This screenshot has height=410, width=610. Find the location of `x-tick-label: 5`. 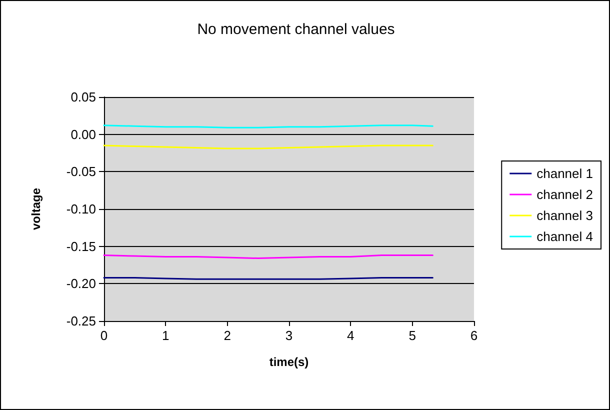

x-tick-label: 5 is located at coordinates (412, 335).